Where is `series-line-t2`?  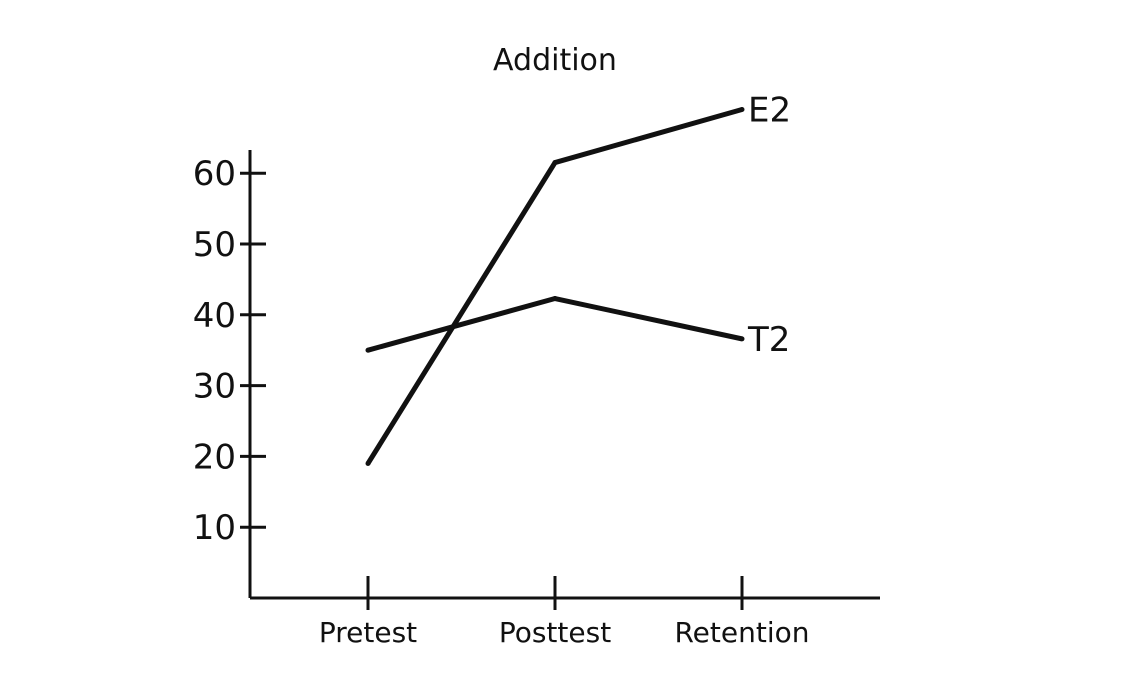 series-line-t2 is located at coordinates (555, 324).